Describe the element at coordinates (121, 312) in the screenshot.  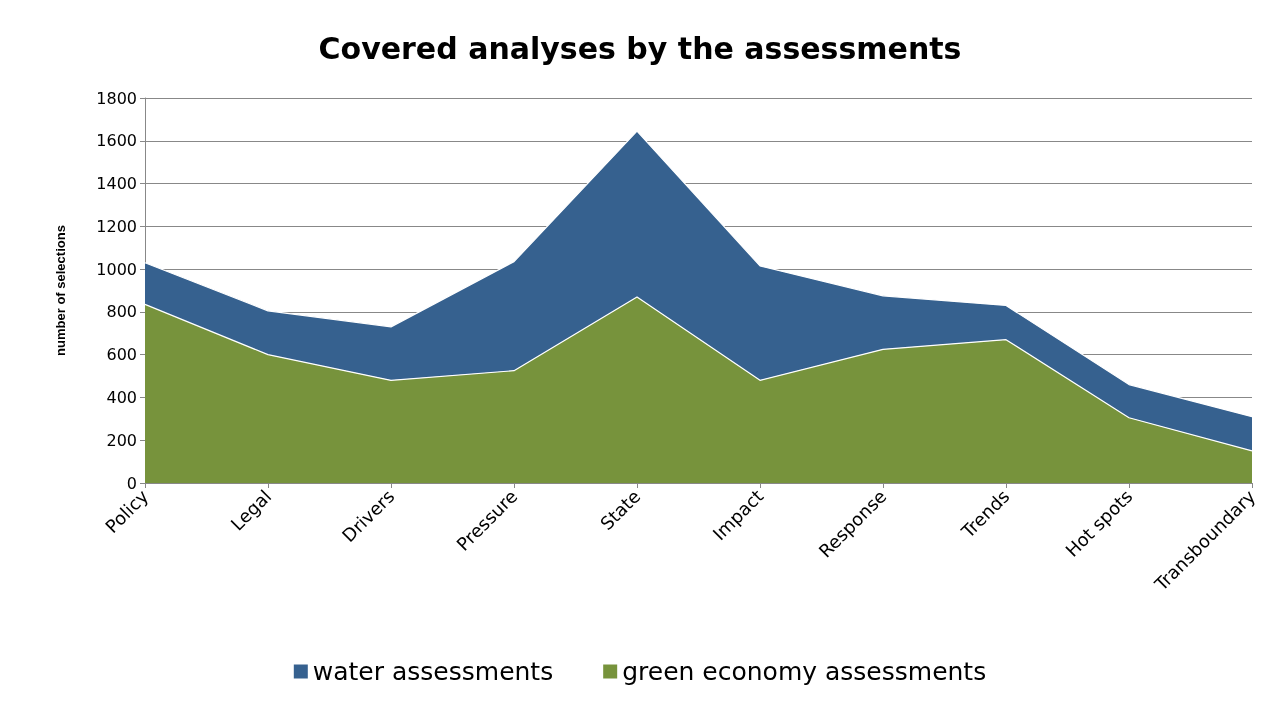
I see `y-tick-label: 800` at that location.